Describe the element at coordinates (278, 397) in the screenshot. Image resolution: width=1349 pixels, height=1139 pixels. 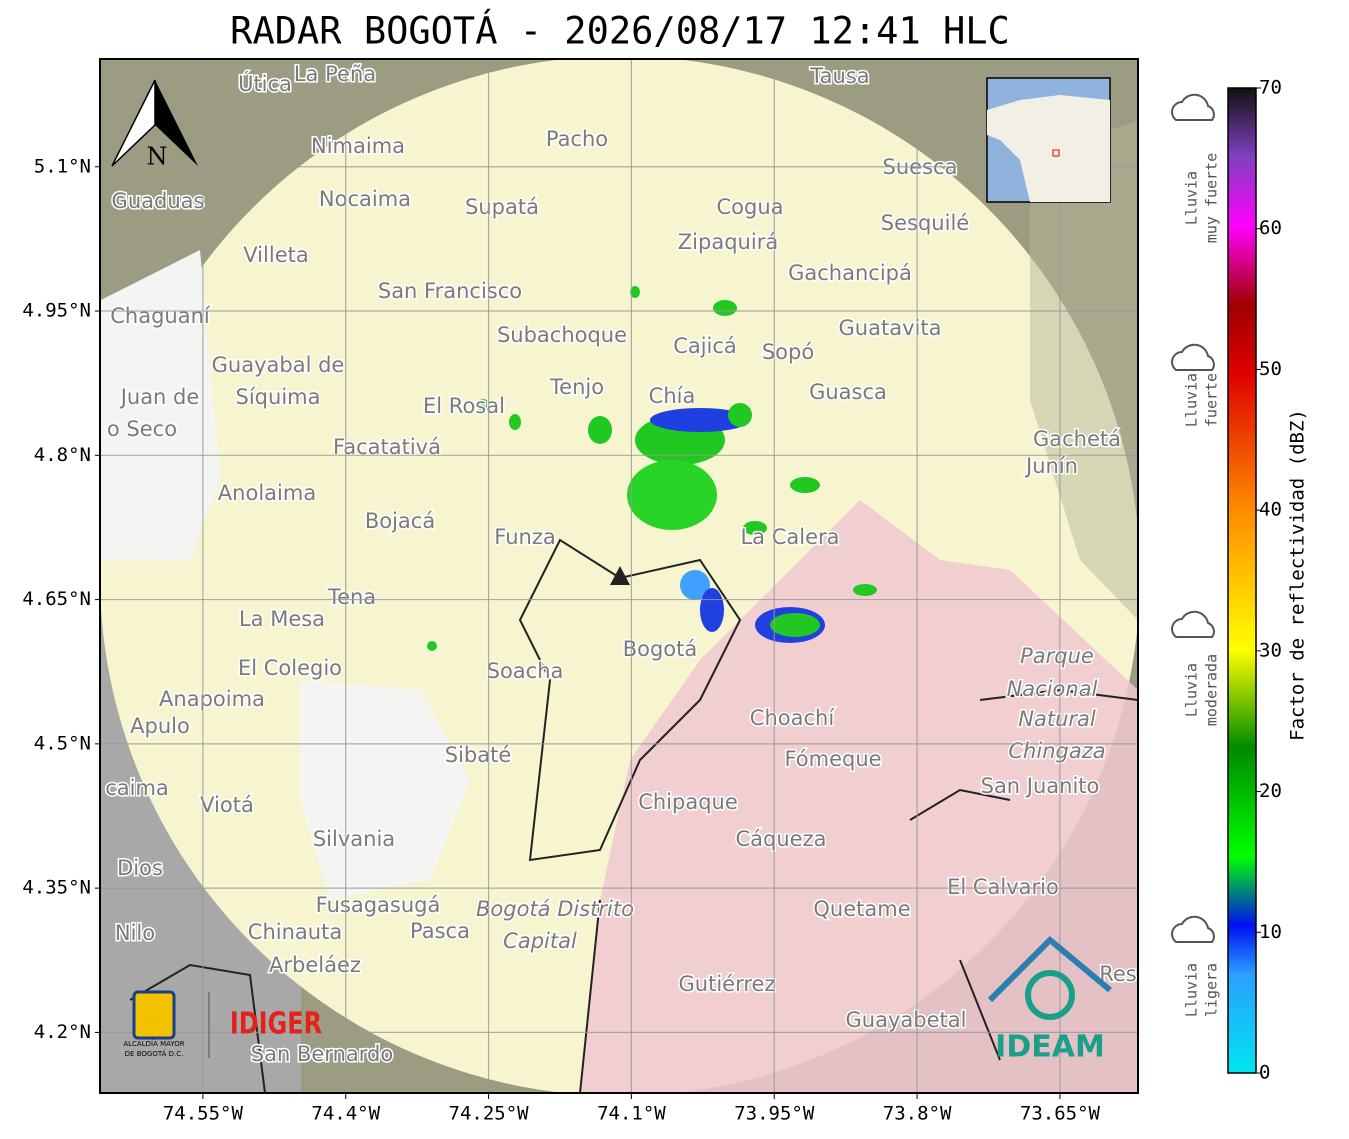
I see `place-label: Síquima` at that location.